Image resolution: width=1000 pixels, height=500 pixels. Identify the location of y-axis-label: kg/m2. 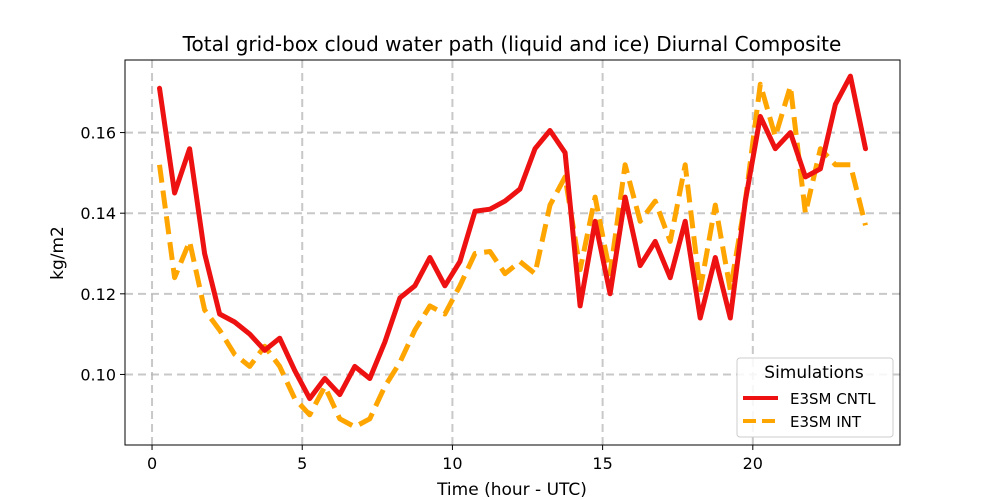
(58, 253).